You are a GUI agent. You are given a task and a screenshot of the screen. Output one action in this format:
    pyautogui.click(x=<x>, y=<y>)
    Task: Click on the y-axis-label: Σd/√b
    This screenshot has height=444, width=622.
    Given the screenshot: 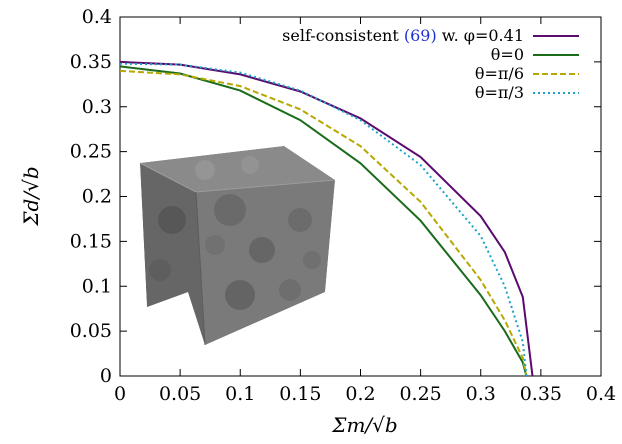 What is the action you would take?
    pyautogui.click(x=31, y=196)
    